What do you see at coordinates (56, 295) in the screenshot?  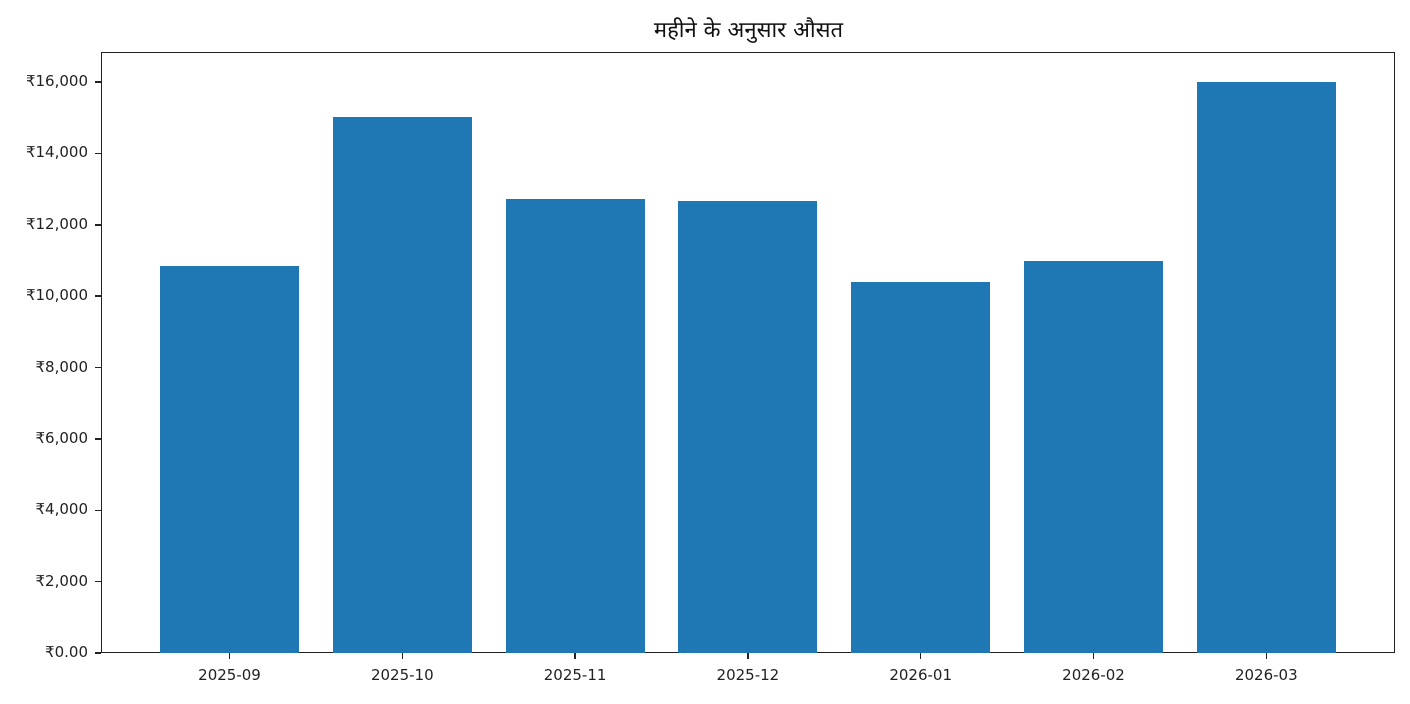 I see `y-tick-label: ₹10,000` at bounding box center [56, 295].